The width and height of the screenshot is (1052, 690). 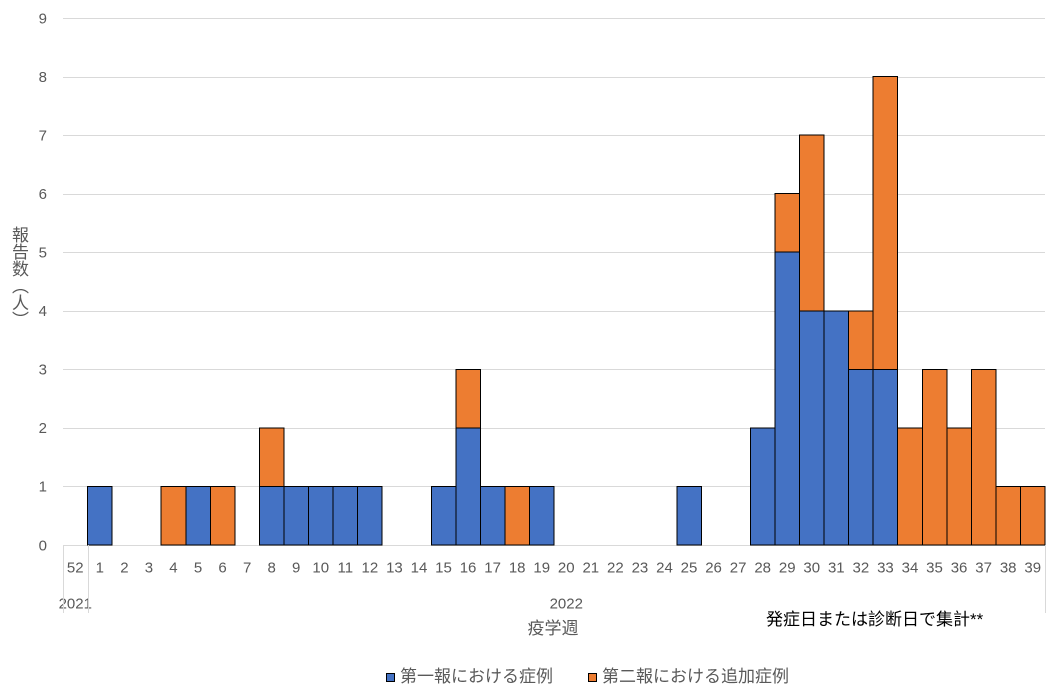 I want to click on x-tick-label: 9, so click(x=296, y=567).